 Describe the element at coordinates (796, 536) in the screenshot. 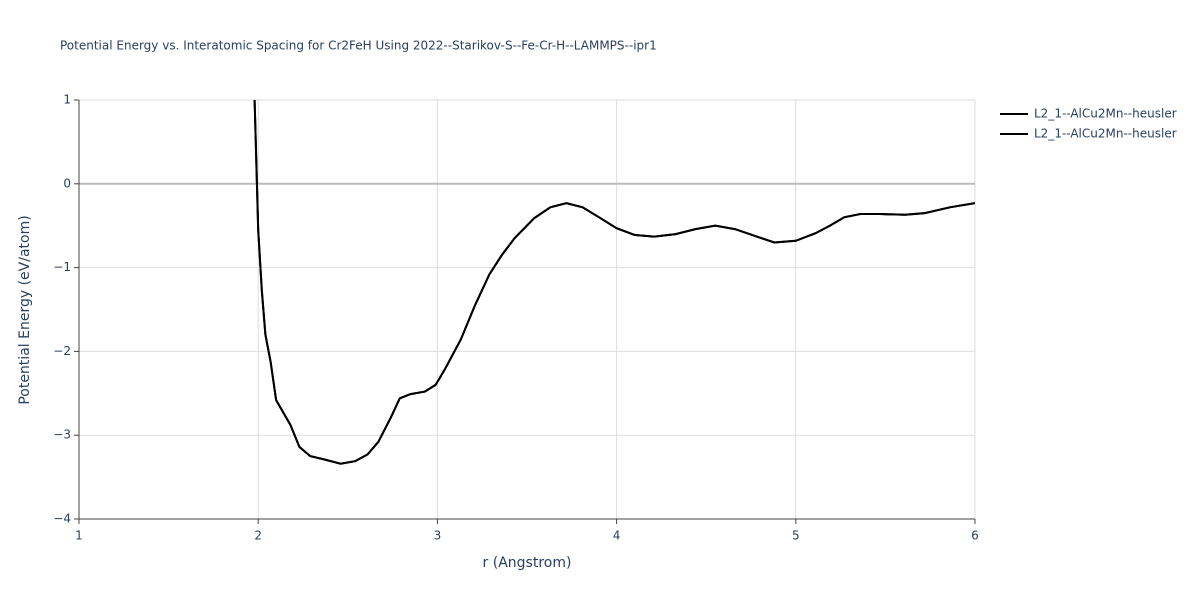

I see `x-tick-label: 5` at that location.